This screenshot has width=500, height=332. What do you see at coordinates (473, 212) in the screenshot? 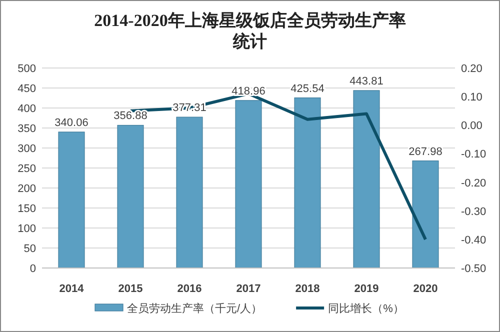
I see `y2-tick-label: -0.30` at bounding box center [473, 212].